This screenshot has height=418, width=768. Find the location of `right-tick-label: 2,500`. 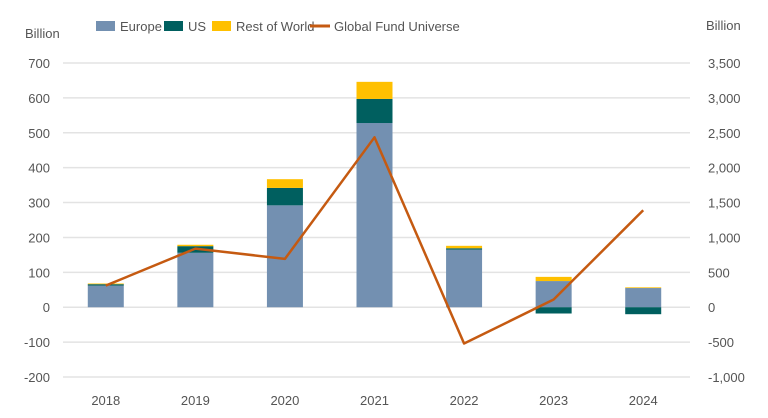

right-tick-label: 2,500 is located at coordinates (724, 133).